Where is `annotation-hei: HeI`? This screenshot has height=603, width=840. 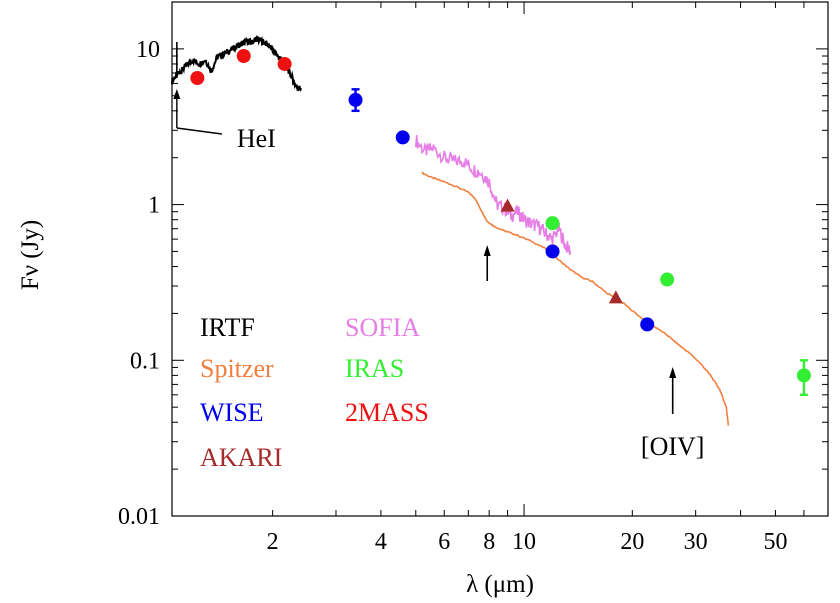 annotation-hei: HeI is located at coordinates (256, 138).